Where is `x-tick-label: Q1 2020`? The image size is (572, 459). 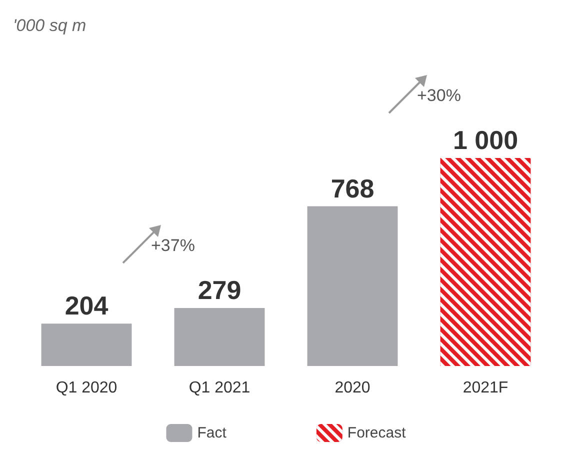 x-tick-label: Q1 2020 is located at coordinates (87, 388).